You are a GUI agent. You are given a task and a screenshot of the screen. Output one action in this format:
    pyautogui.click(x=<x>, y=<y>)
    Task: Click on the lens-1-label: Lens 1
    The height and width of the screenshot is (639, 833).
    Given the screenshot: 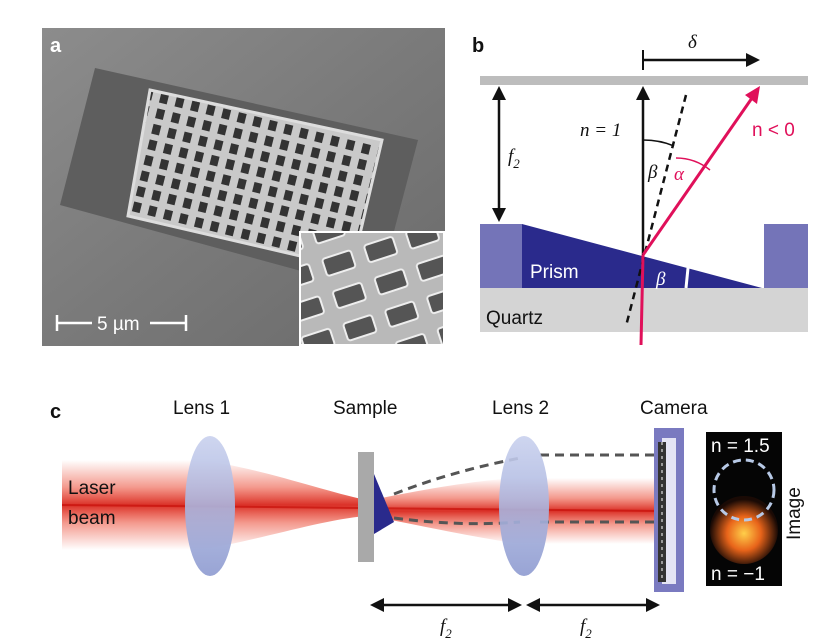 What is the action you would take?
    pyautogui.click(x=201, y=408)
    